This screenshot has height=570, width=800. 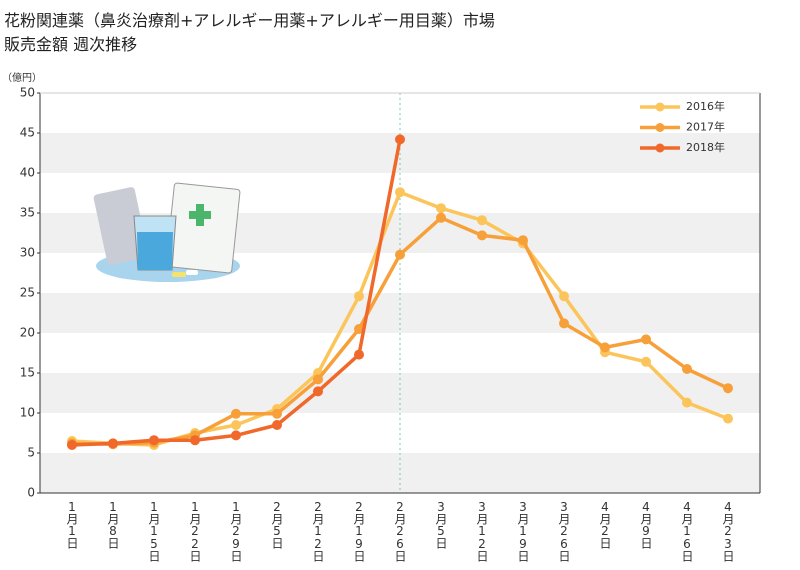 I want to click on x-tick-label: 4月2日, so click(x=605, y=524).